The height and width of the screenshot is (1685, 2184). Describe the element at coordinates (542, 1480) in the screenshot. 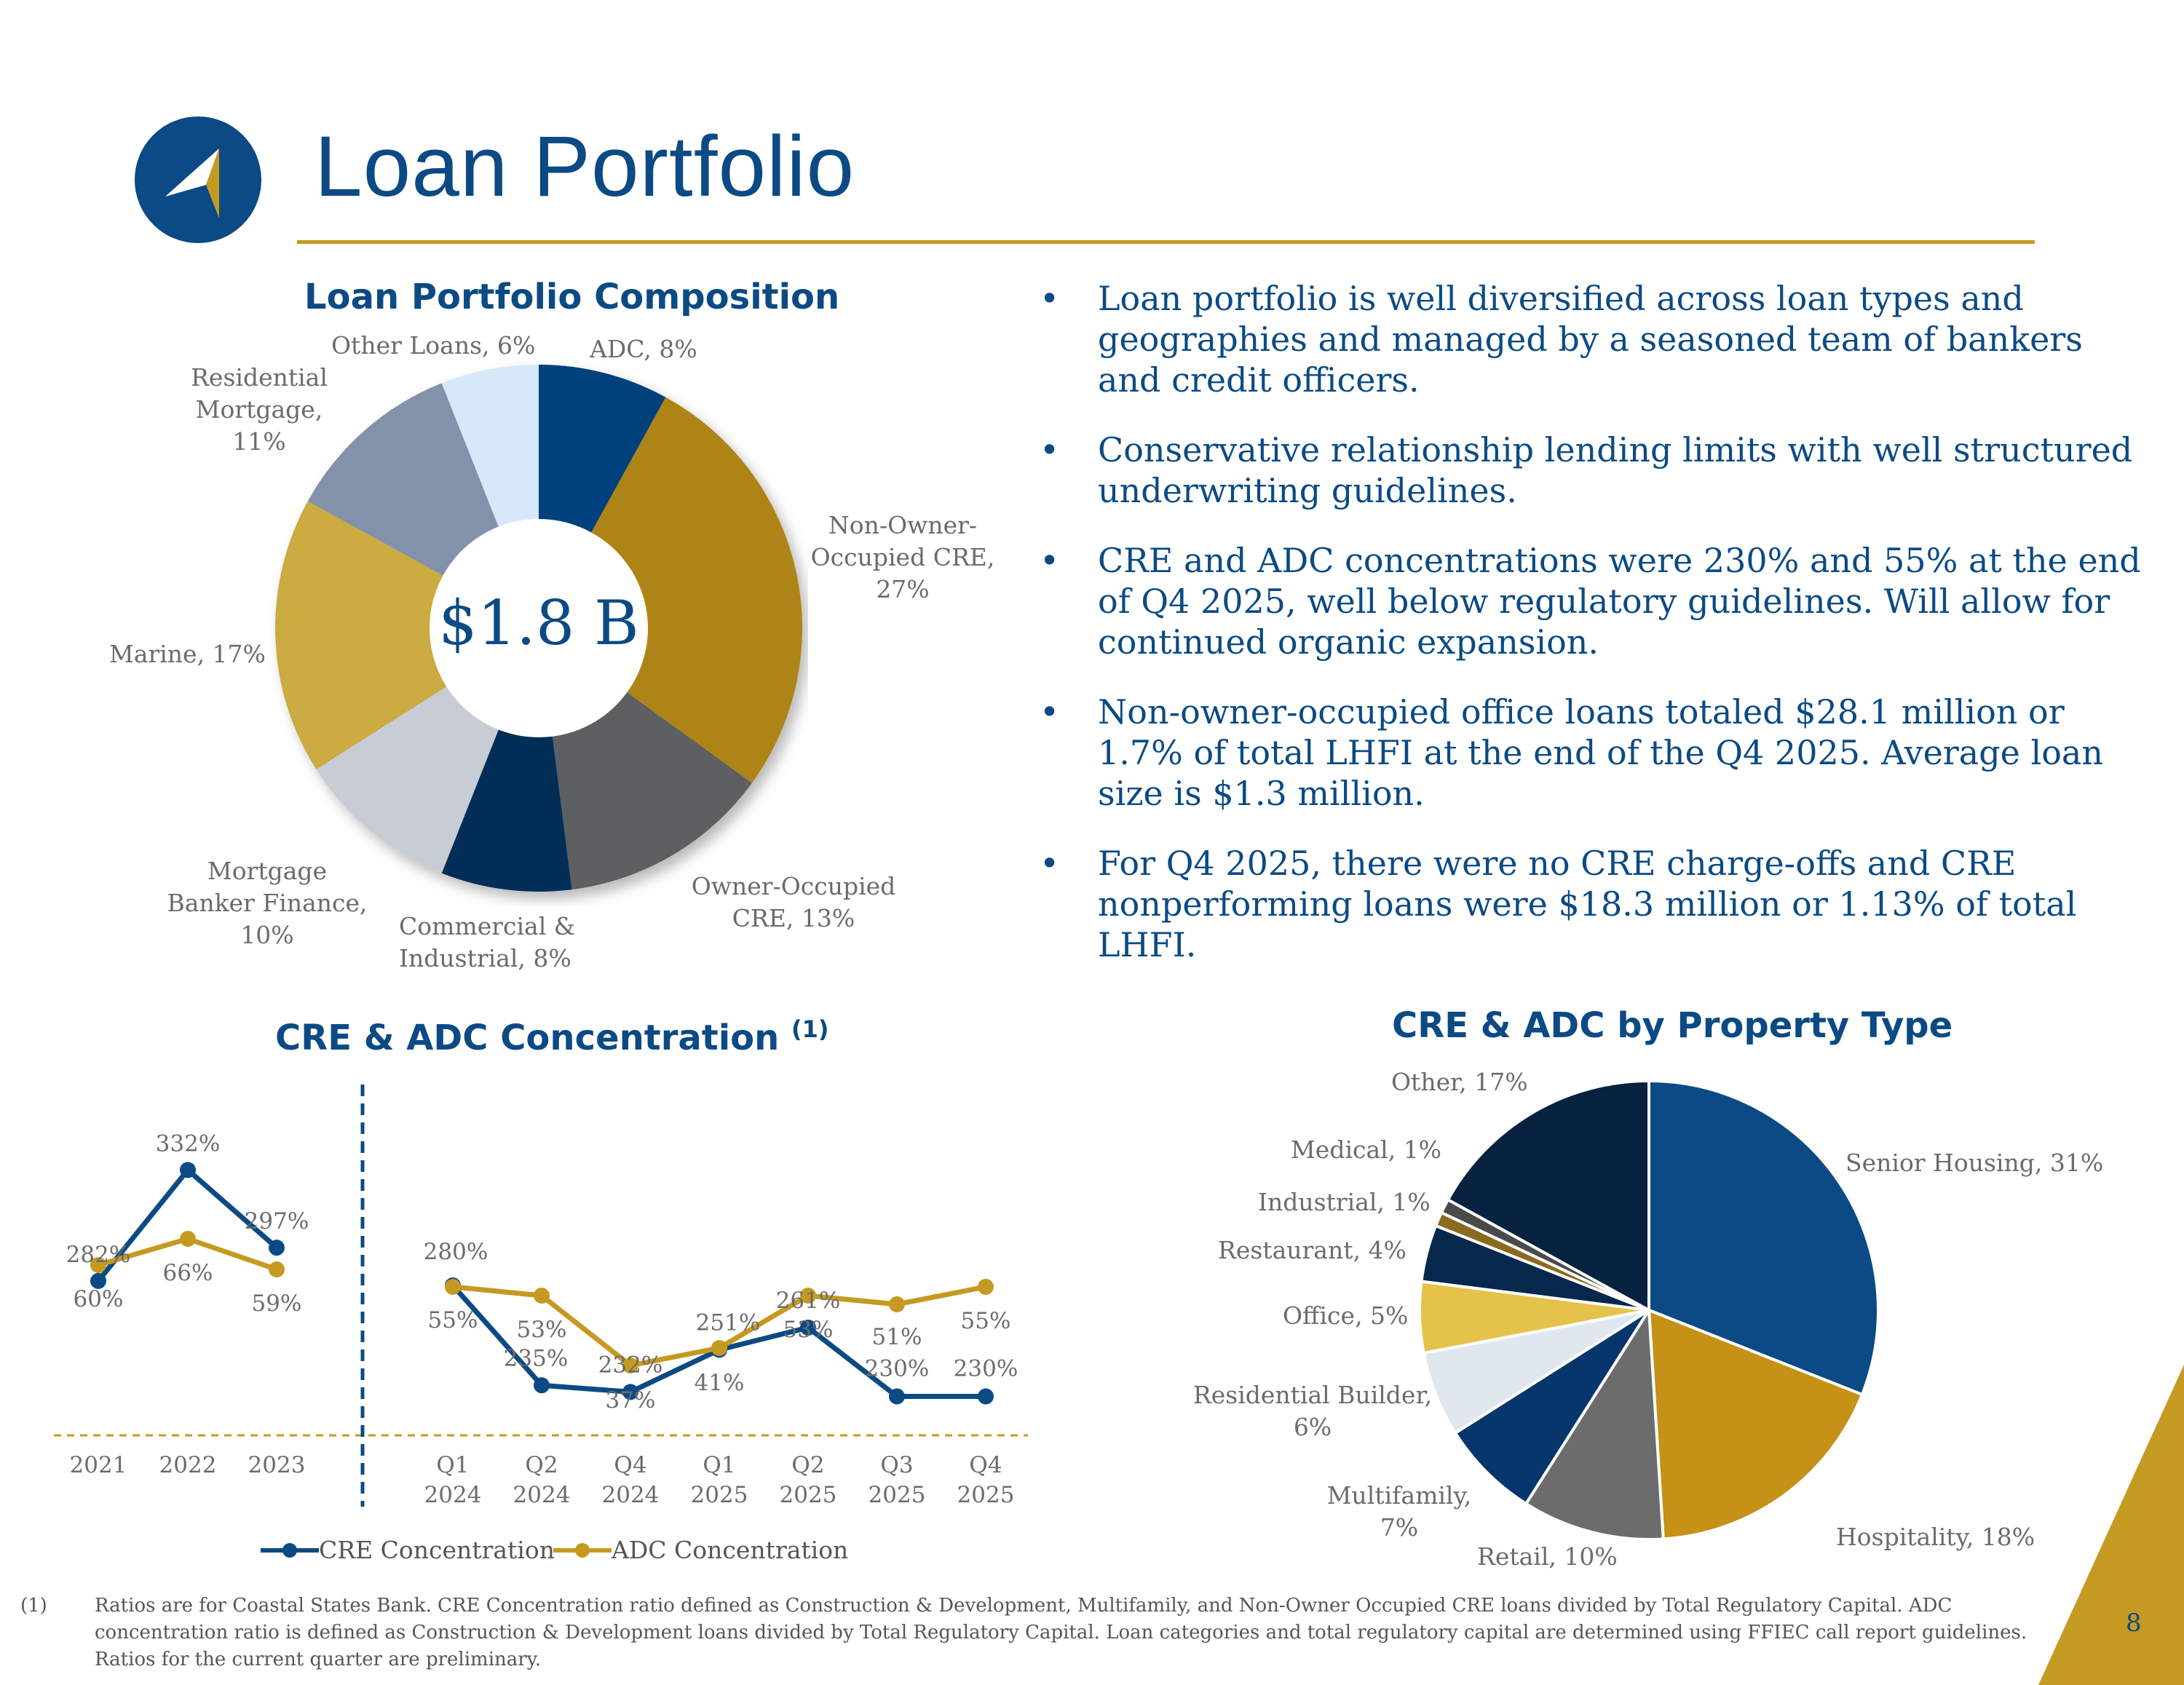

I see `x-tick-label: Q2 2024` at that location.